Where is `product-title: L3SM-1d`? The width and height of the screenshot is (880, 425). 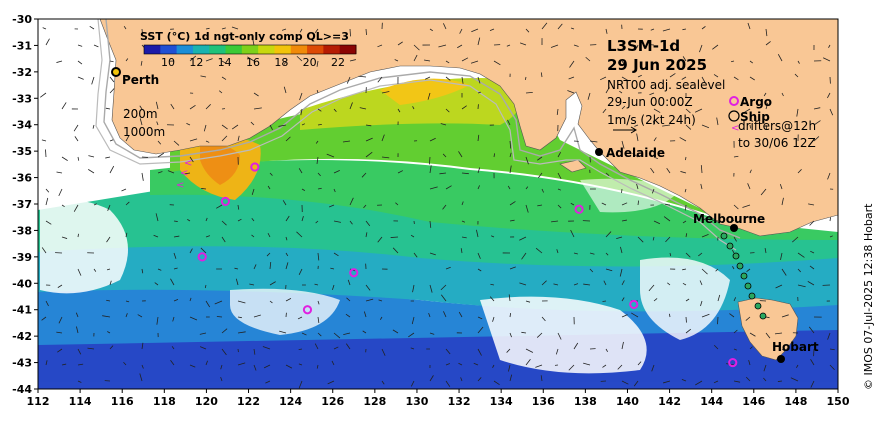 product-title: L3SM-1d is located at coordinates (643, 46).